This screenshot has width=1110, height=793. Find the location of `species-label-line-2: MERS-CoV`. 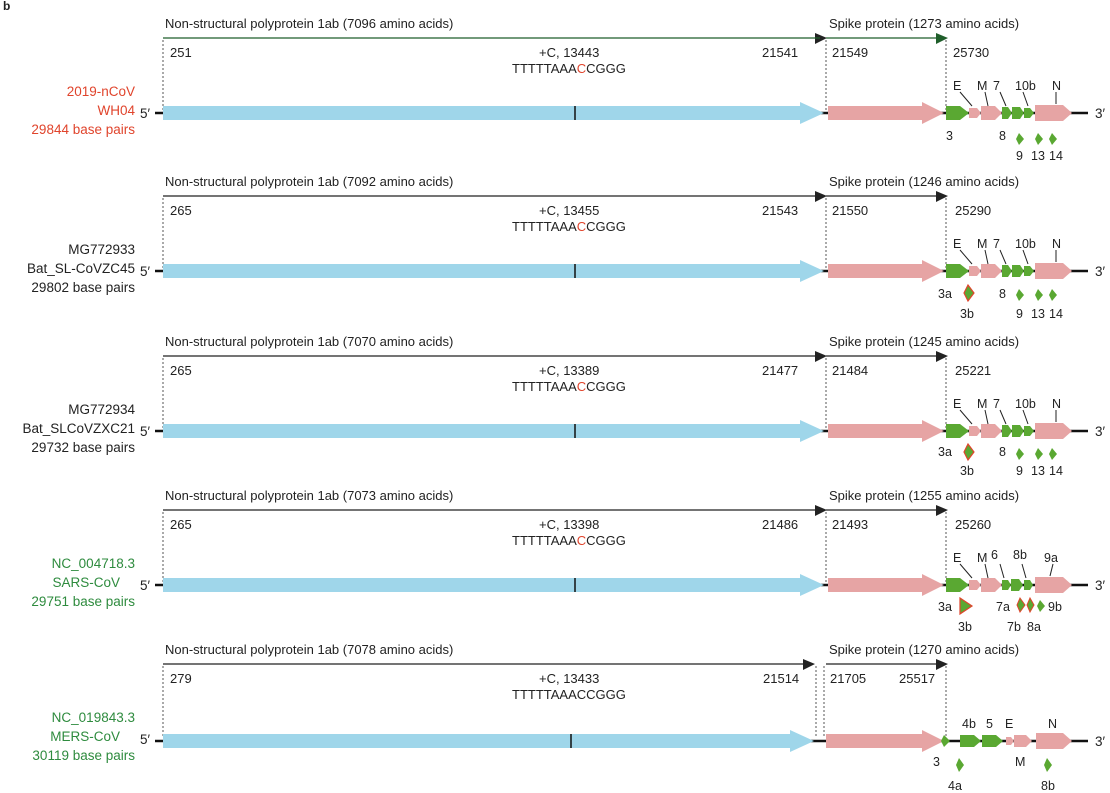

species-label-line-2: MERS-CoV is located at coordinates (85, 736).